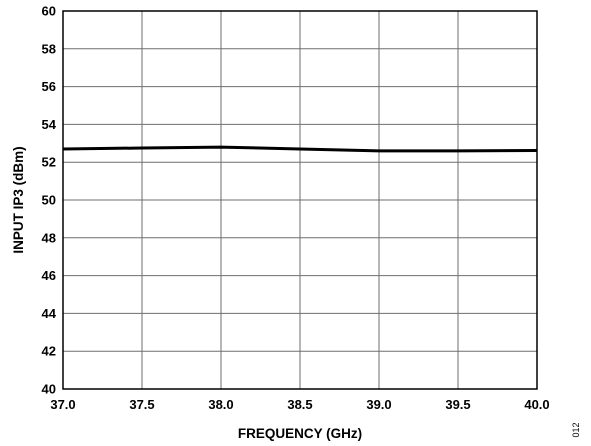 The image size is (591, 446). Describe the element at coordinates (49, 237) in the screenshot. I see `y-tick-label: 48` at that location.